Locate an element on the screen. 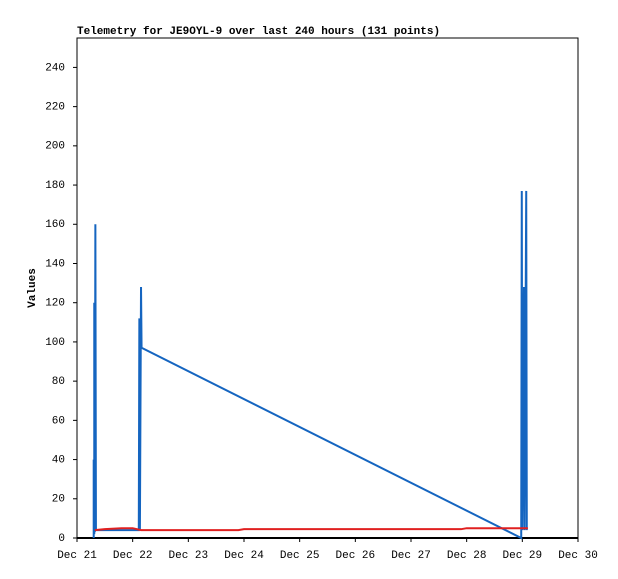 Image resolution: width=618 pixels, height=579 pixels. y-axis-label: Values is located at coordinates (33, 288).